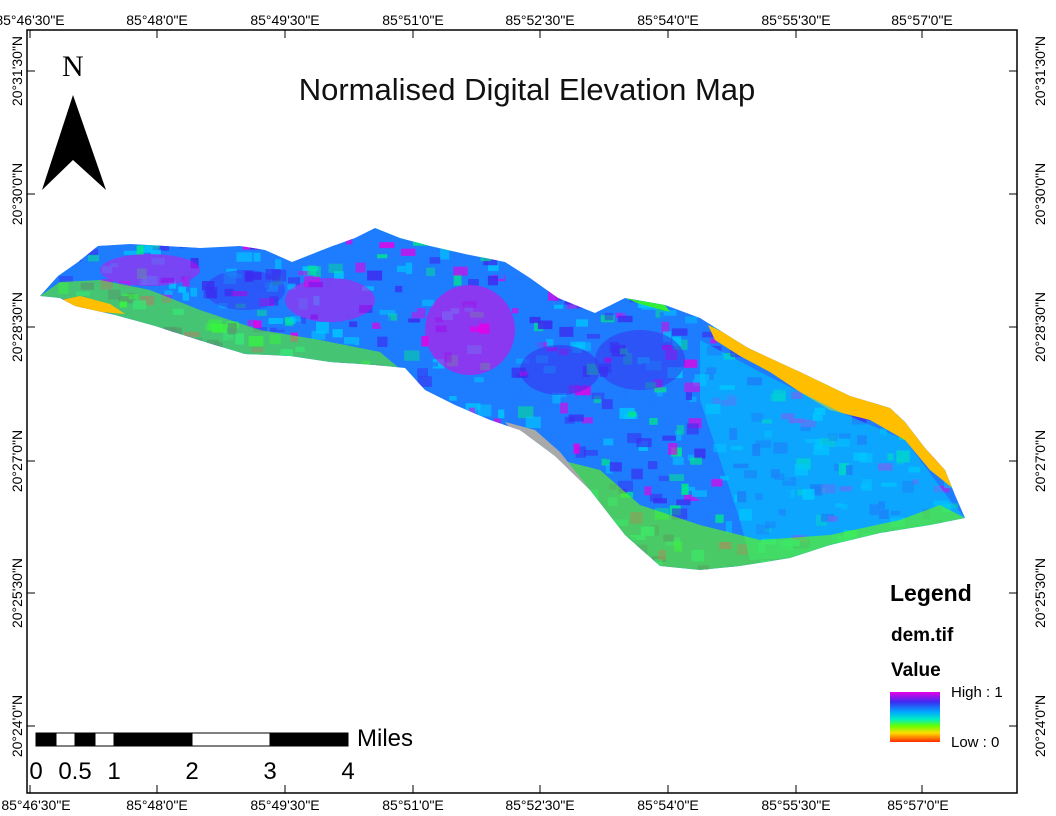 Image resolution: width=1056 pixels, height=816 pixels. What do you see at coordinates (975, 742) in the screenshot?
I see `legend-low-label: Low : 0` at bounding box center [975, 742].